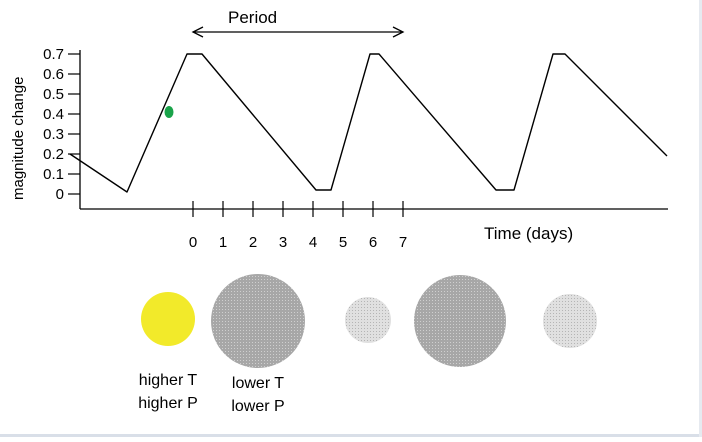 The height and width of the screenshot is (442, 702). I want to click on x-tick-label: 3, so click(283, 242).